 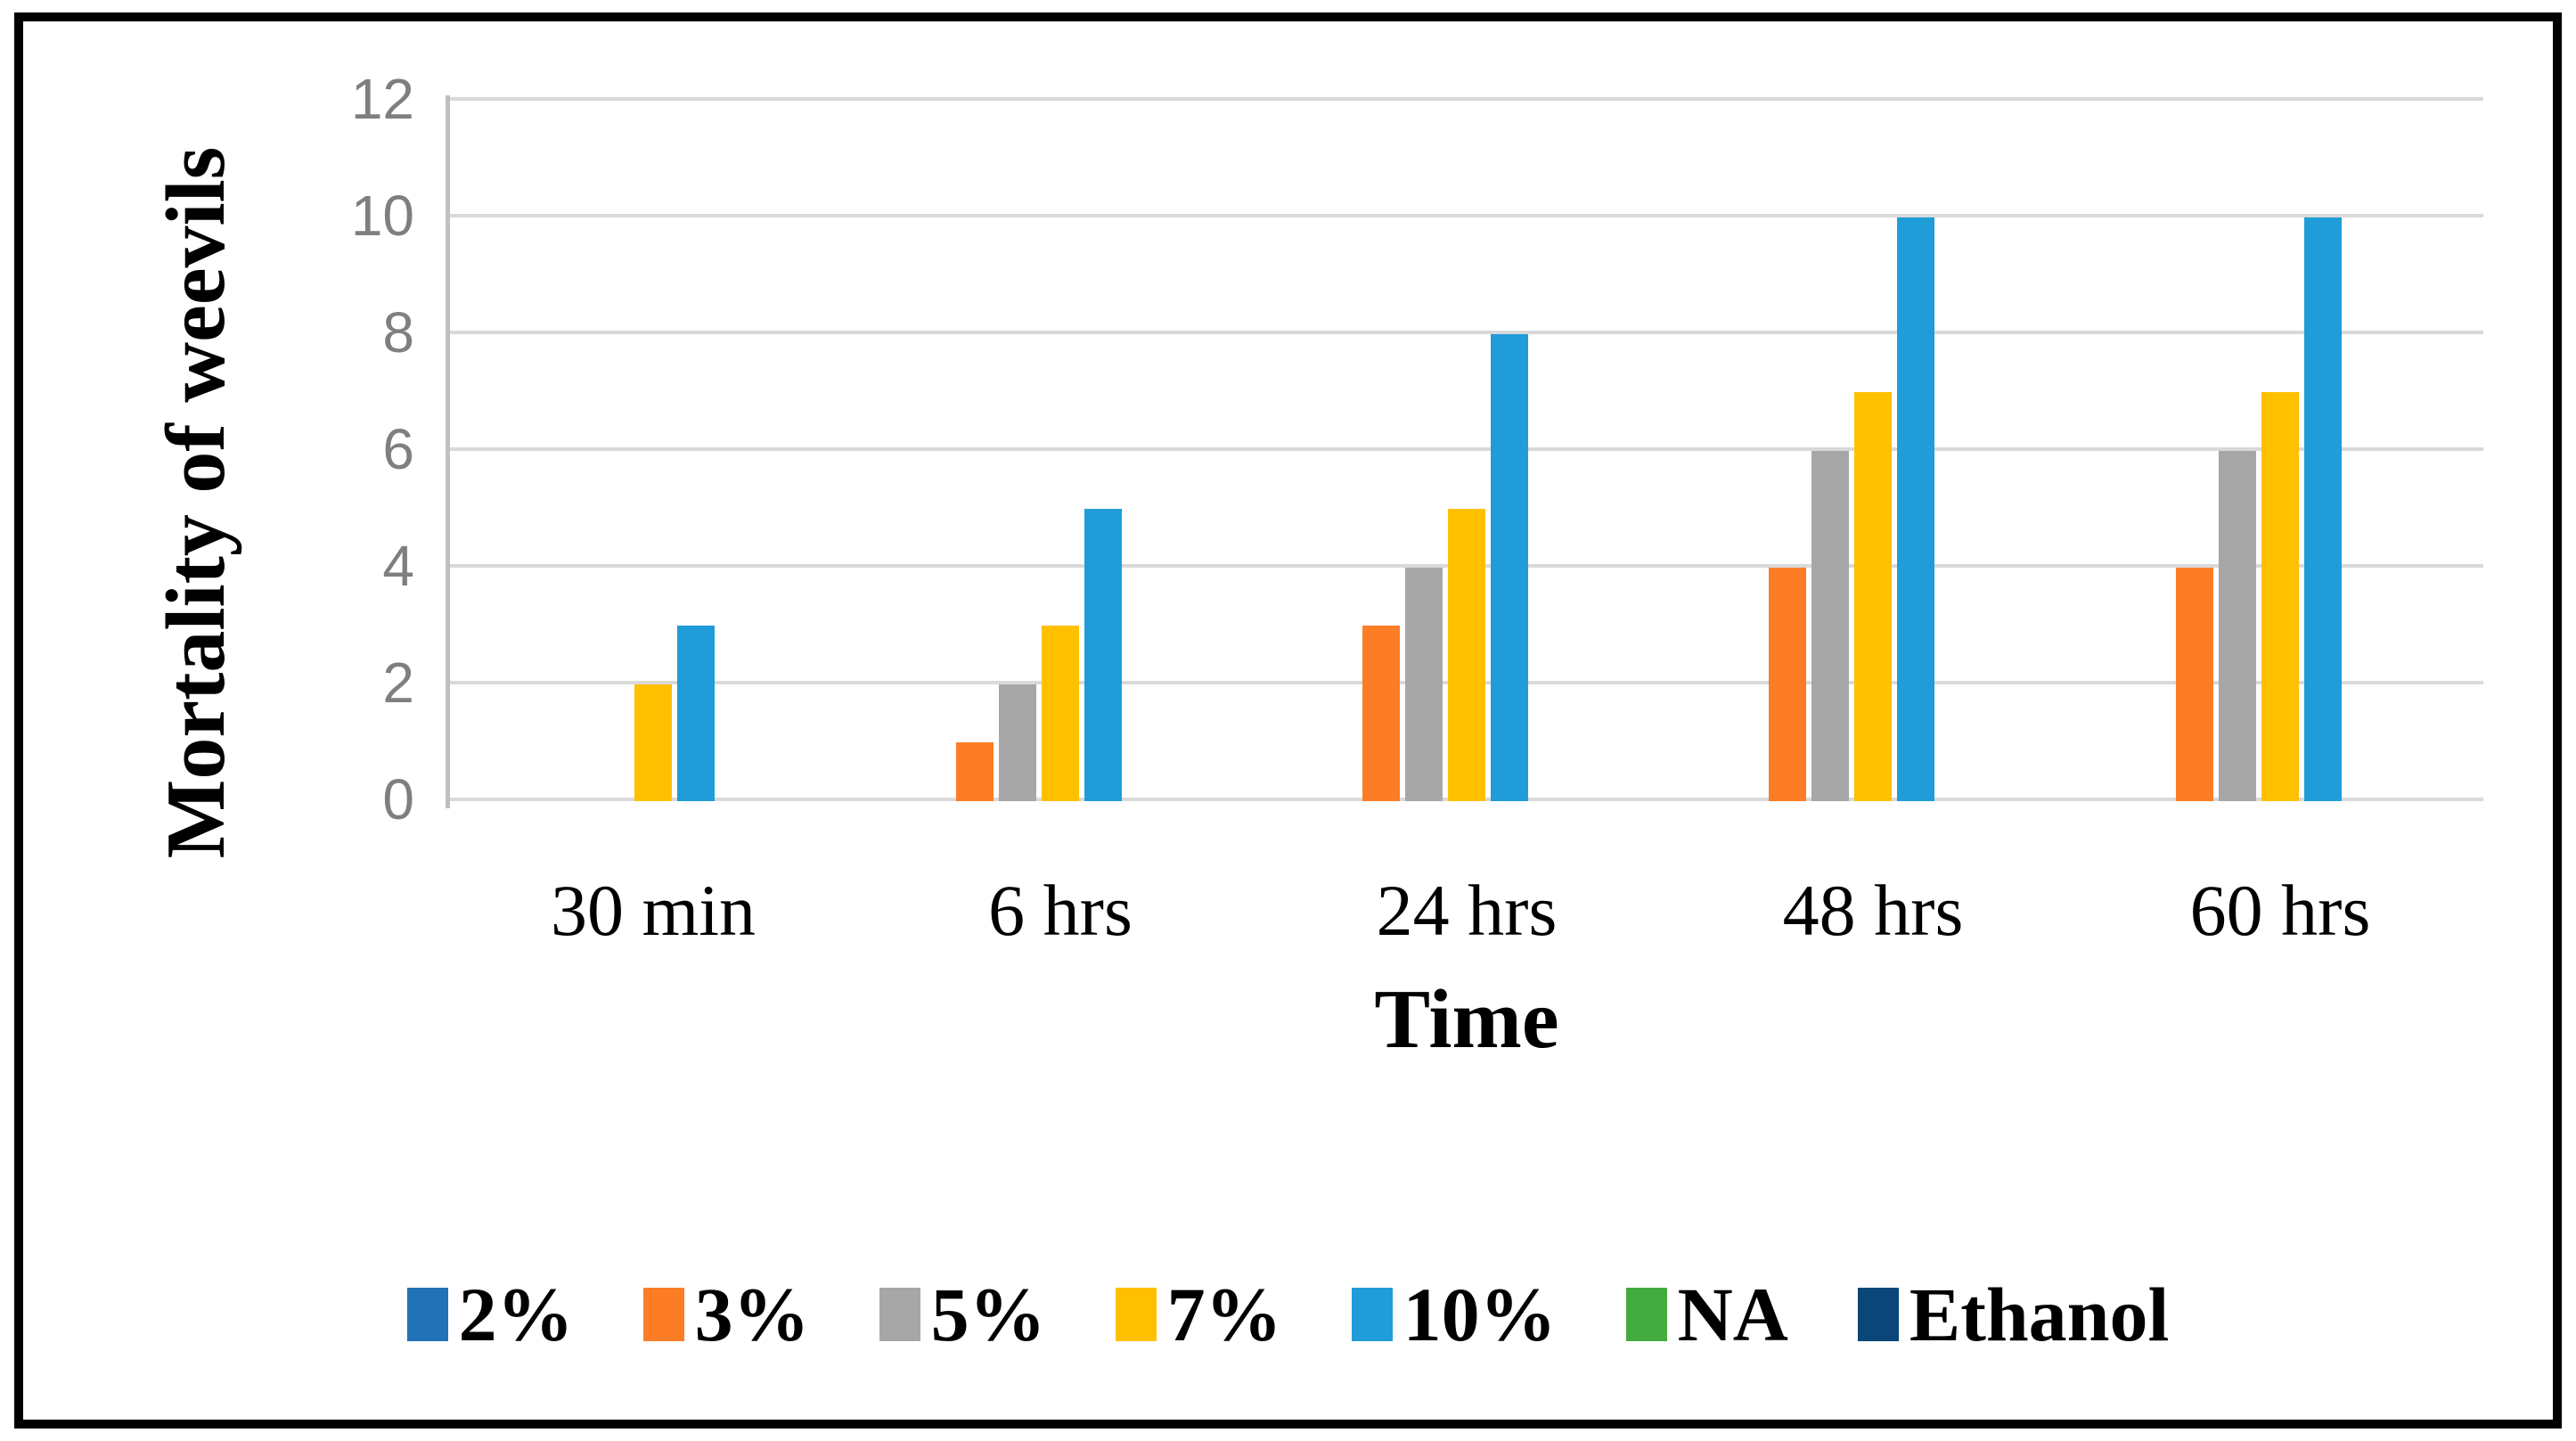 What do you see at coordinates (448, 451) in the screenshot?
I see `y-axis-line` at bounding box center [448, 451].